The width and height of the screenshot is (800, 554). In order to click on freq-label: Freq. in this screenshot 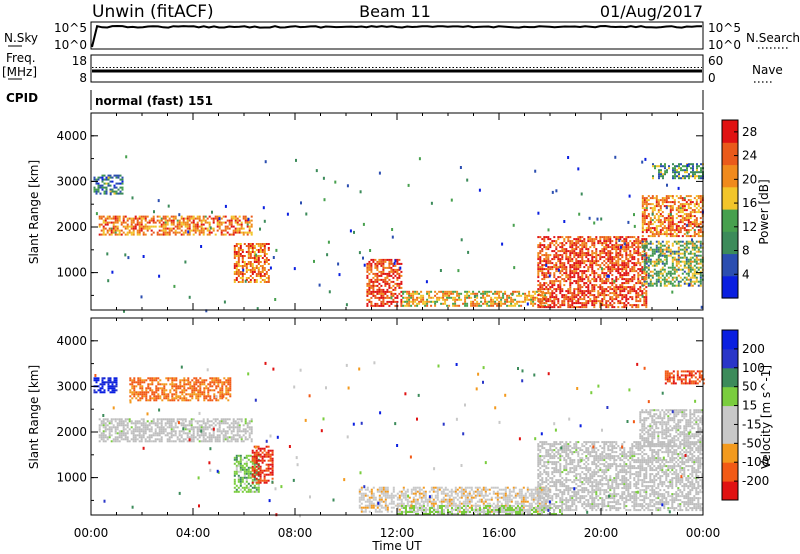, I will do `click(21, 58)`.